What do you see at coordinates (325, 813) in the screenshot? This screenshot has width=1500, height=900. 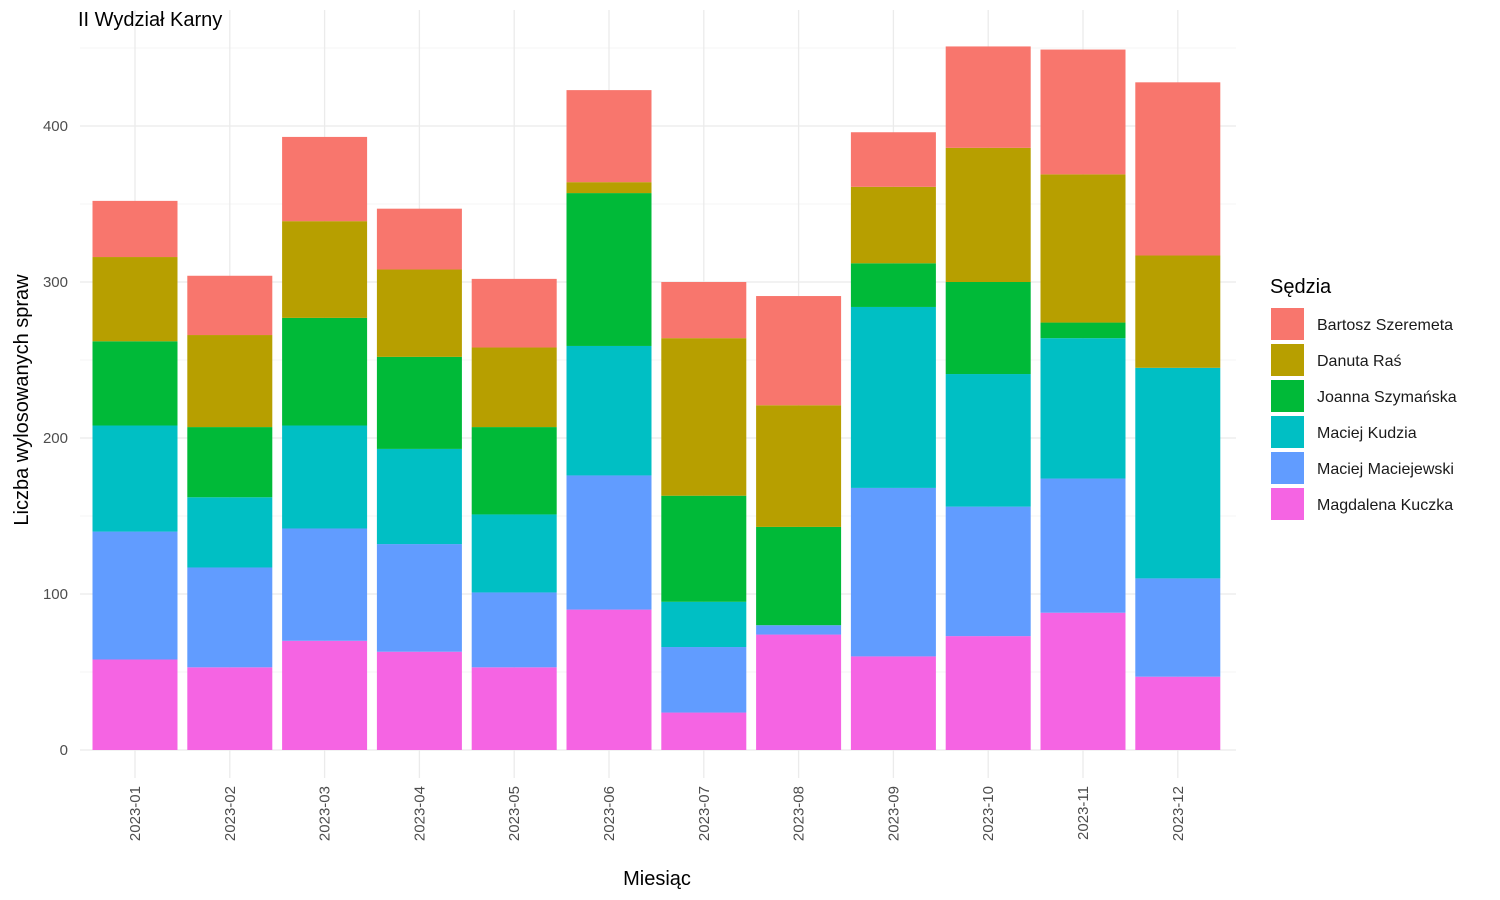 I see `x-tick-label: 2023-03` at bounding box center [325, 813].